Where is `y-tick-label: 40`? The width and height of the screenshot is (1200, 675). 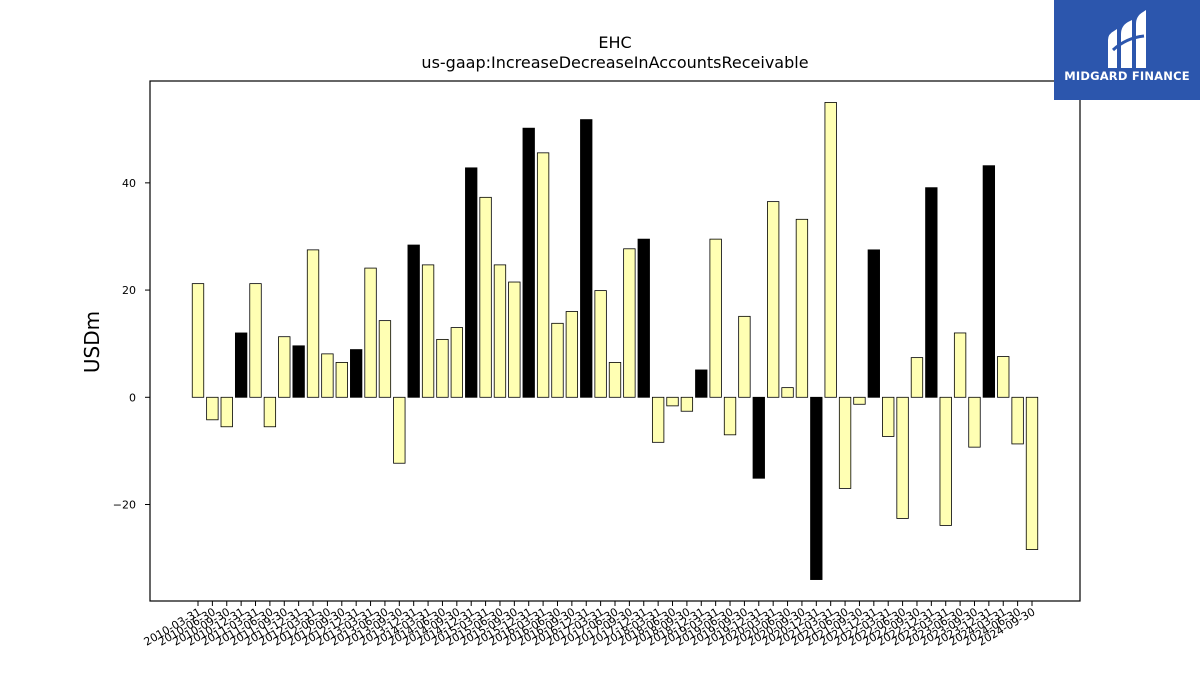 y-tick-label: 40 is located at coordinates (129, 183).